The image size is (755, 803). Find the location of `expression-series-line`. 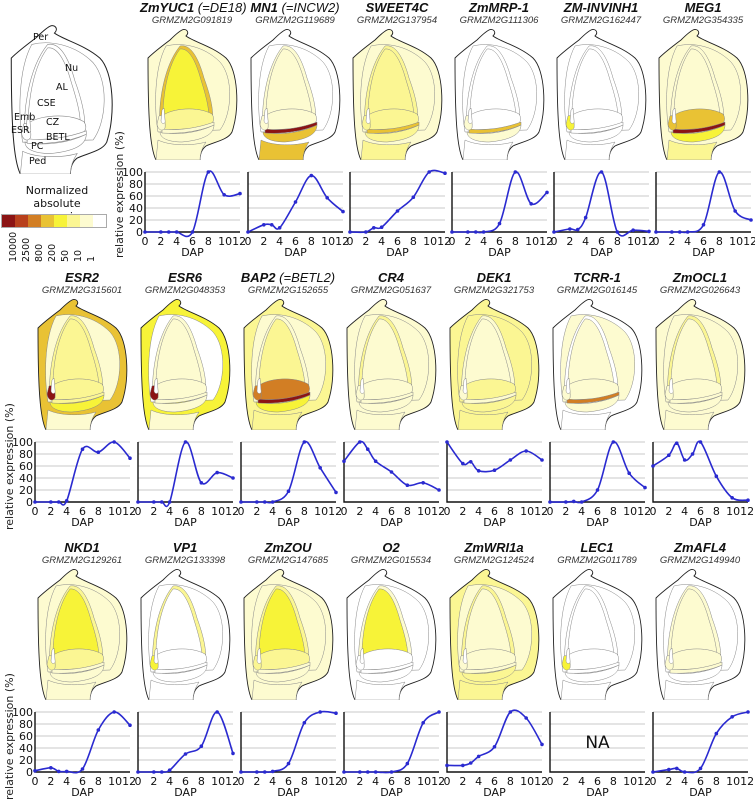

expression-series-line is located at coordinates (494, 457).